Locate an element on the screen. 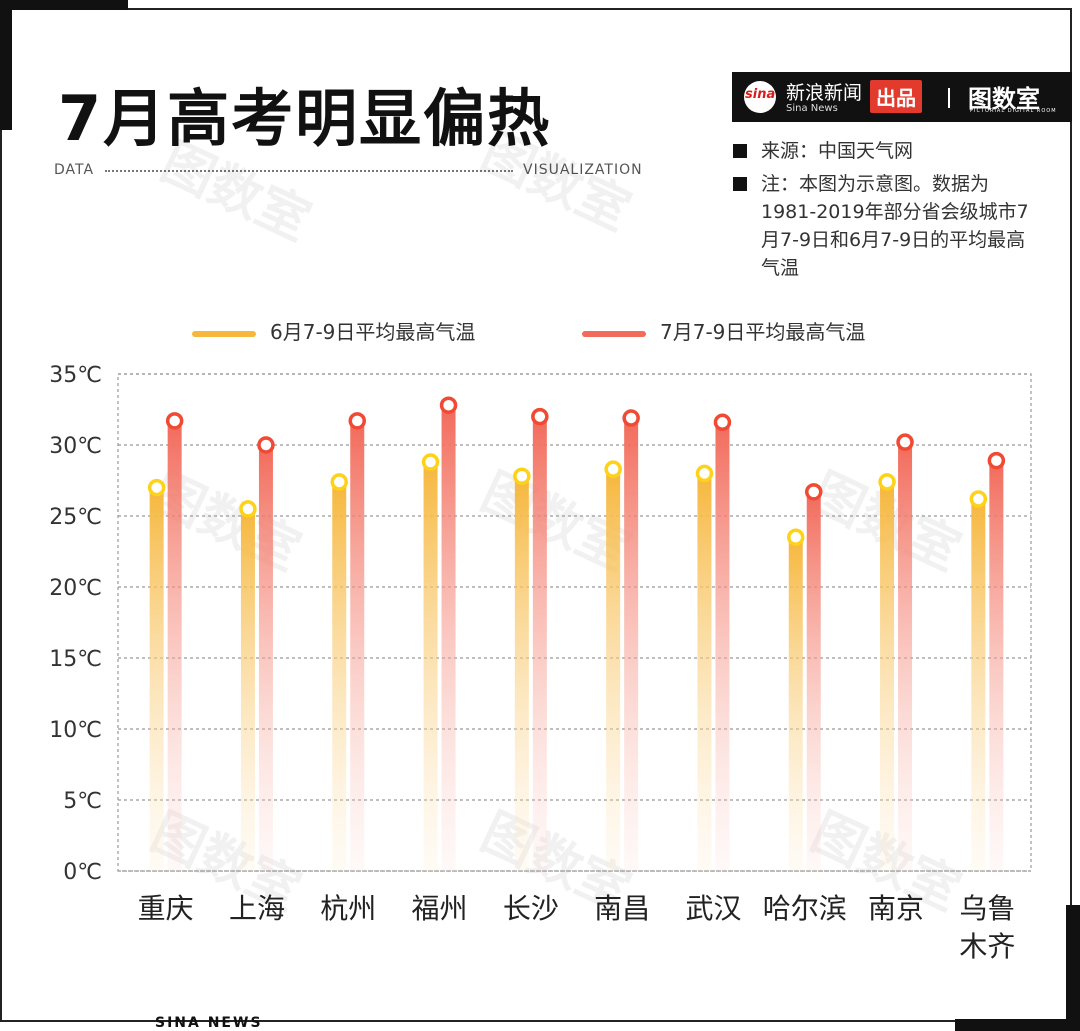 This screenshot has height=1031, width=1080. y-tick-label: 35℃ is located at coordinates (75, 375).